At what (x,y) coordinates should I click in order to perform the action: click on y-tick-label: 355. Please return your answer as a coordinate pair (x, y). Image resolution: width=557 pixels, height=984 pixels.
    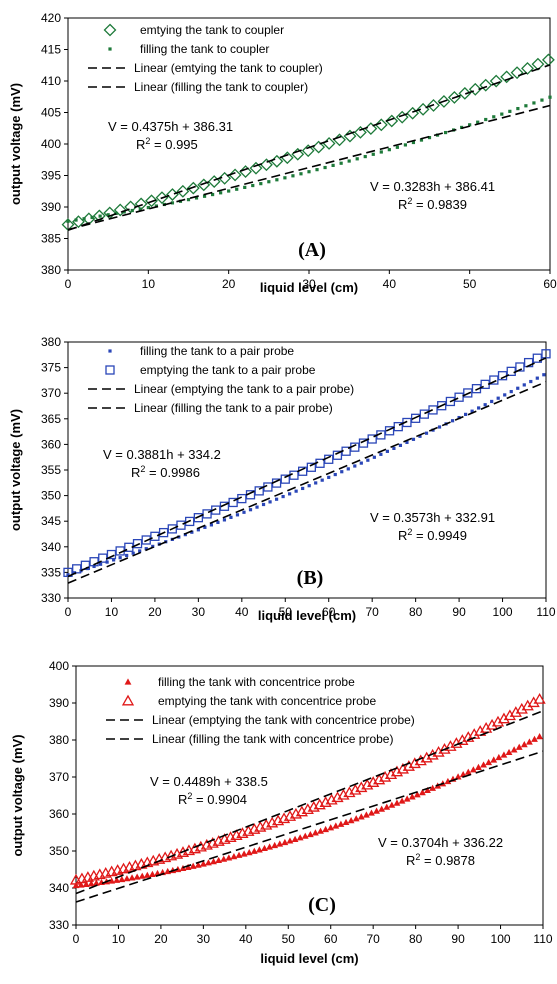
    Looking at the image, I should click on (51, 470).